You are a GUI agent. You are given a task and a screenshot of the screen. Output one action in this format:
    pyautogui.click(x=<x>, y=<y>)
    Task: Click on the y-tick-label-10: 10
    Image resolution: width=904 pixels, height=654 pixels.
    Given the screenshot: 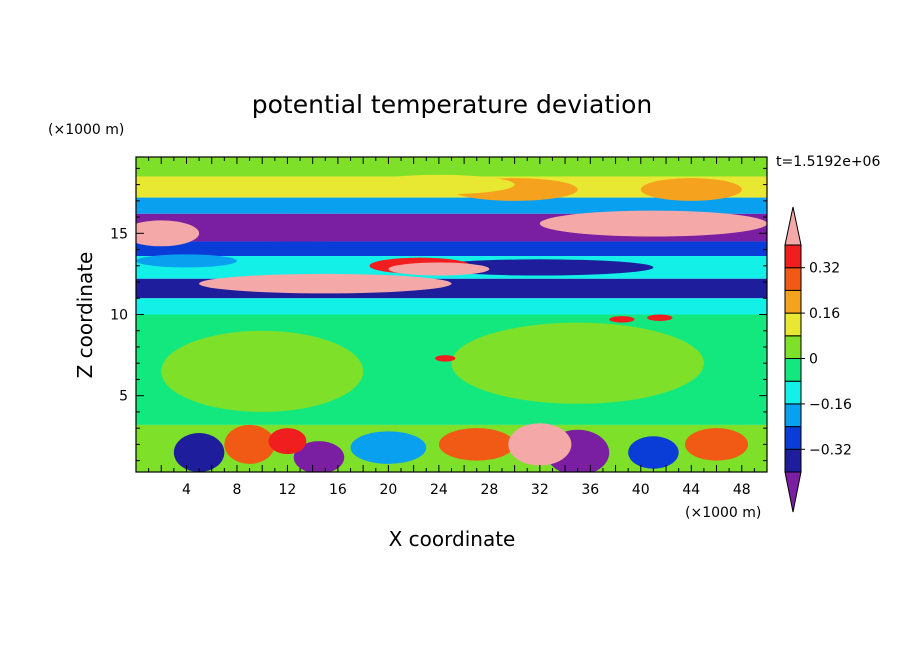 What is the action you would take?
    pyautogui.click(x=119, y=316)
    